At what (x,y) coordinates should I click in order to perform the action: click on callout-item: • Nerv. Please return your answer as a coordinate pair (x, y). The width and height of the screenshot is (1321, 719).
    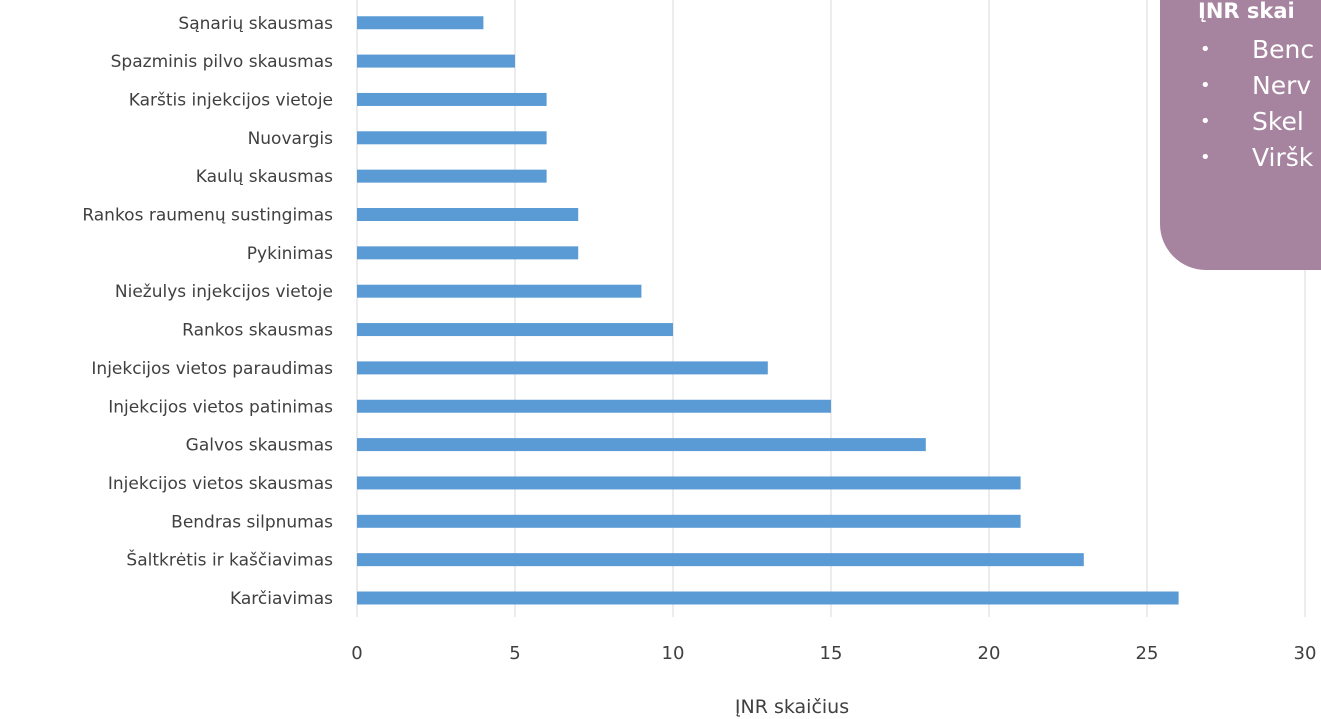
    Looking at the image, I should click on (1257, 86).